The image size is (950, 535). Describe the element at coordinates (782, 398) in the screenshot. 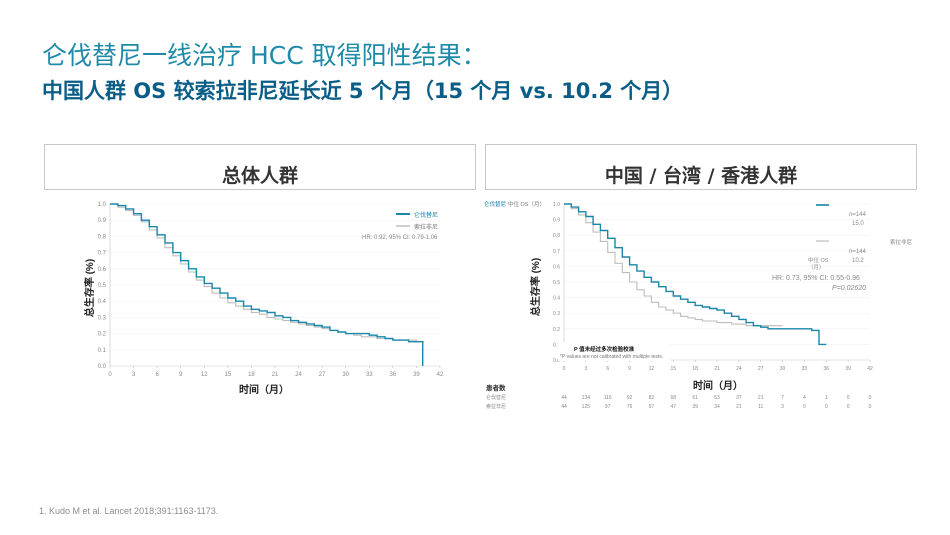

I see `risk-table-cell: 7` at that location.